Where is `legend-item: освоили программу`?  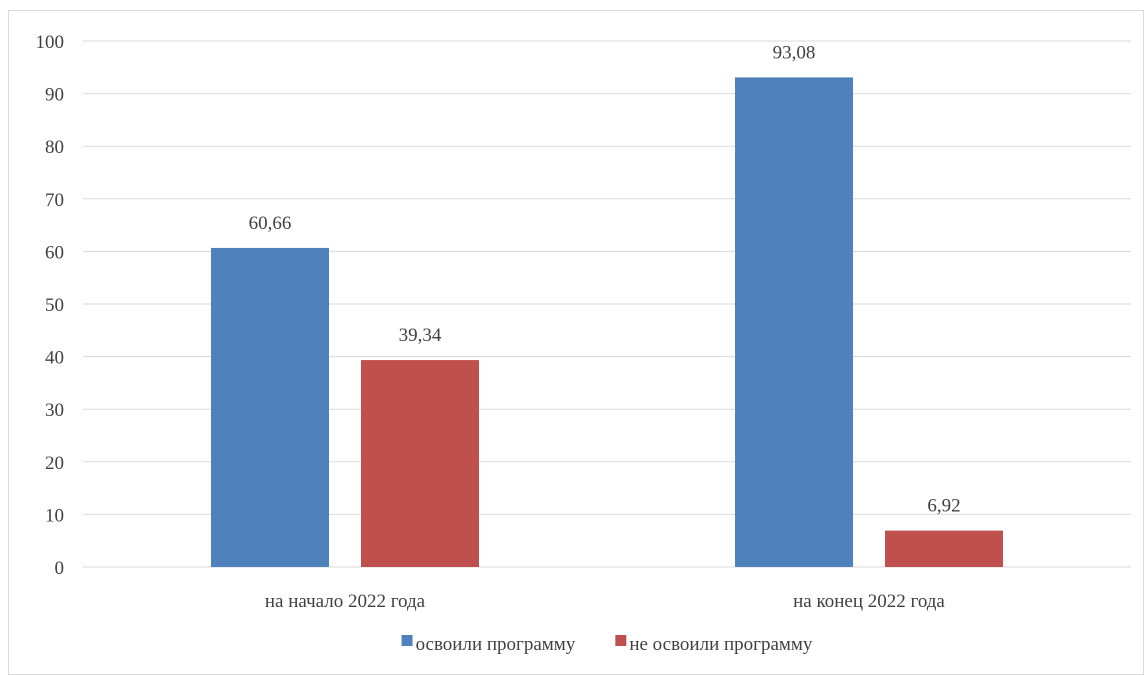 legend-item: освоили программу is located at coordinates (488, 644).